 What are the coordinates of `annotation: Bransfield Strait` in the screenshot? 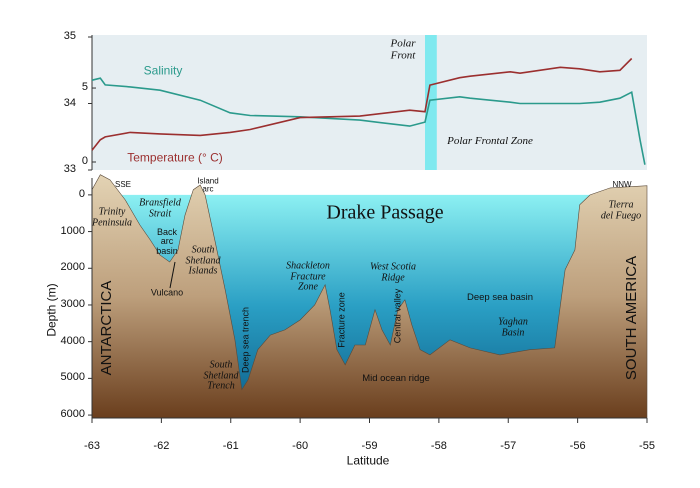 It's located at (160, 208).